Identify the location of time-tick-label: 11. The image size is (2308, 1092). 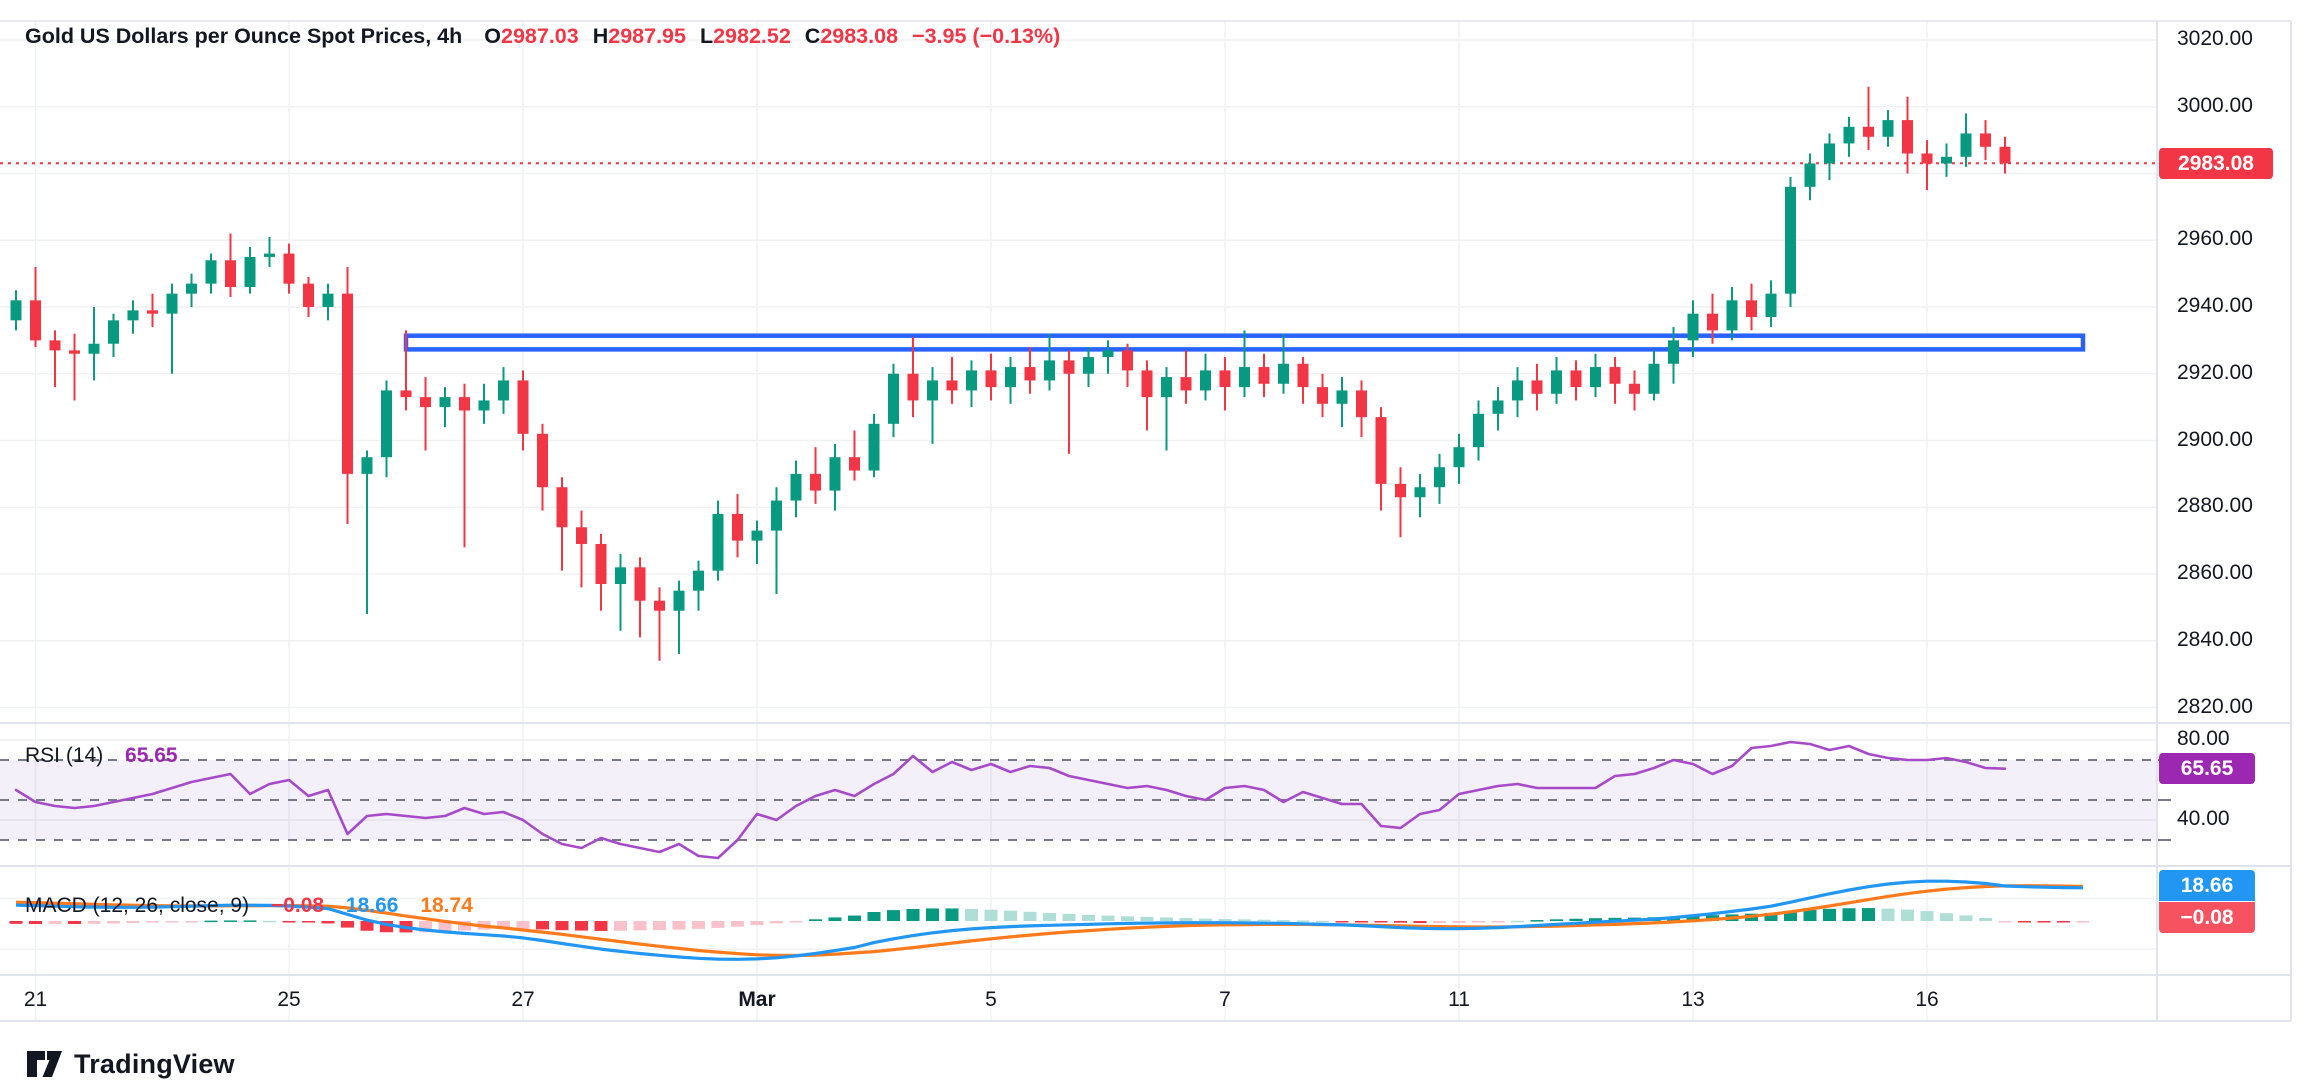
(1459, 999).